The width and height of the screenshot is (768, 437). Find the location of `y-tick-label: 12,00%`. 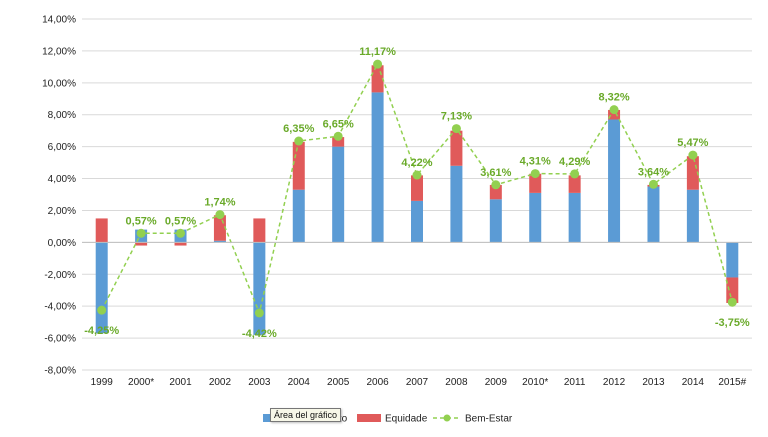

y-tick-label: 12,00% is located at coordinates (59, 51).